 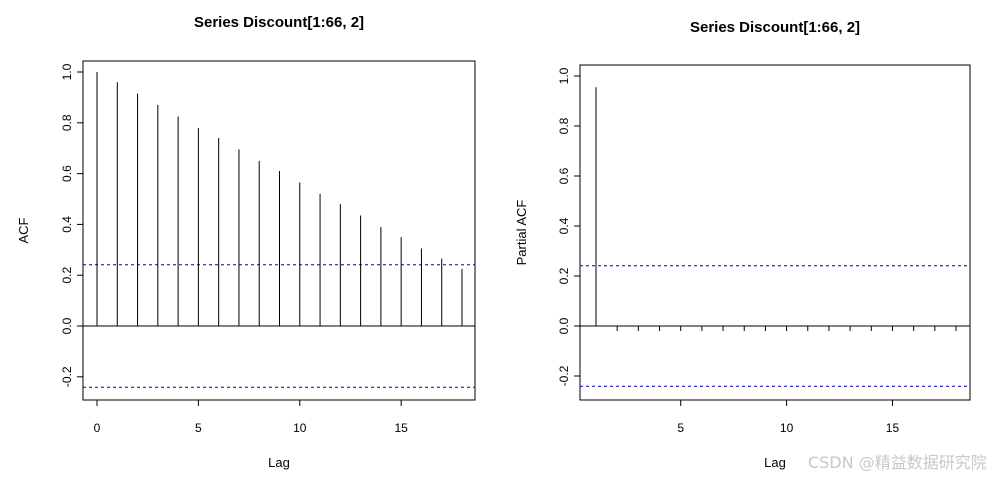 What do you see at coordinates (97, 428) in the screenshot?
I see `x-tick-label: 0` at bounding box center [97, 428].